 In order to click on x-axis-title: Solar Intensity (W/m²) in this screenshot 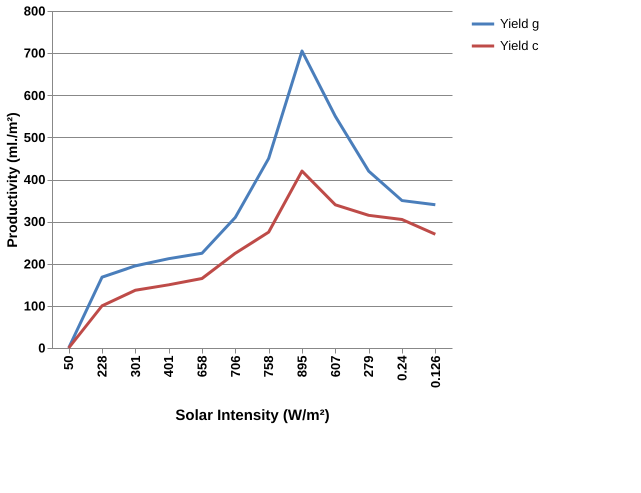, I will do `click(252, 415)`.